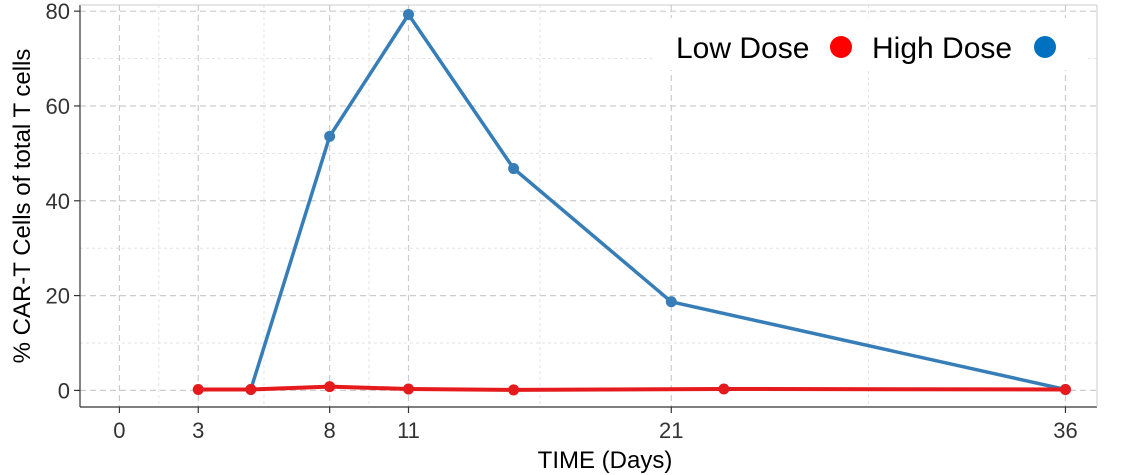 This screenshot has width=1124, height=475. What do you see at coordinates (942, 48) in the screenshot?
I see `legend-label-high-dose: High Dose` at bounding box center [942, 48].